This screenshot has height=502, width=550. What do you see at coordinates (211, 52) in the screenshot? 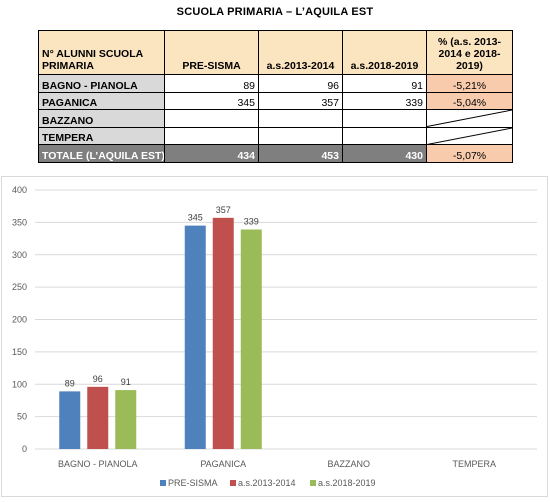
I see `header-pre-sisma: PRE-SISMA` at bounding box center [211, 52].